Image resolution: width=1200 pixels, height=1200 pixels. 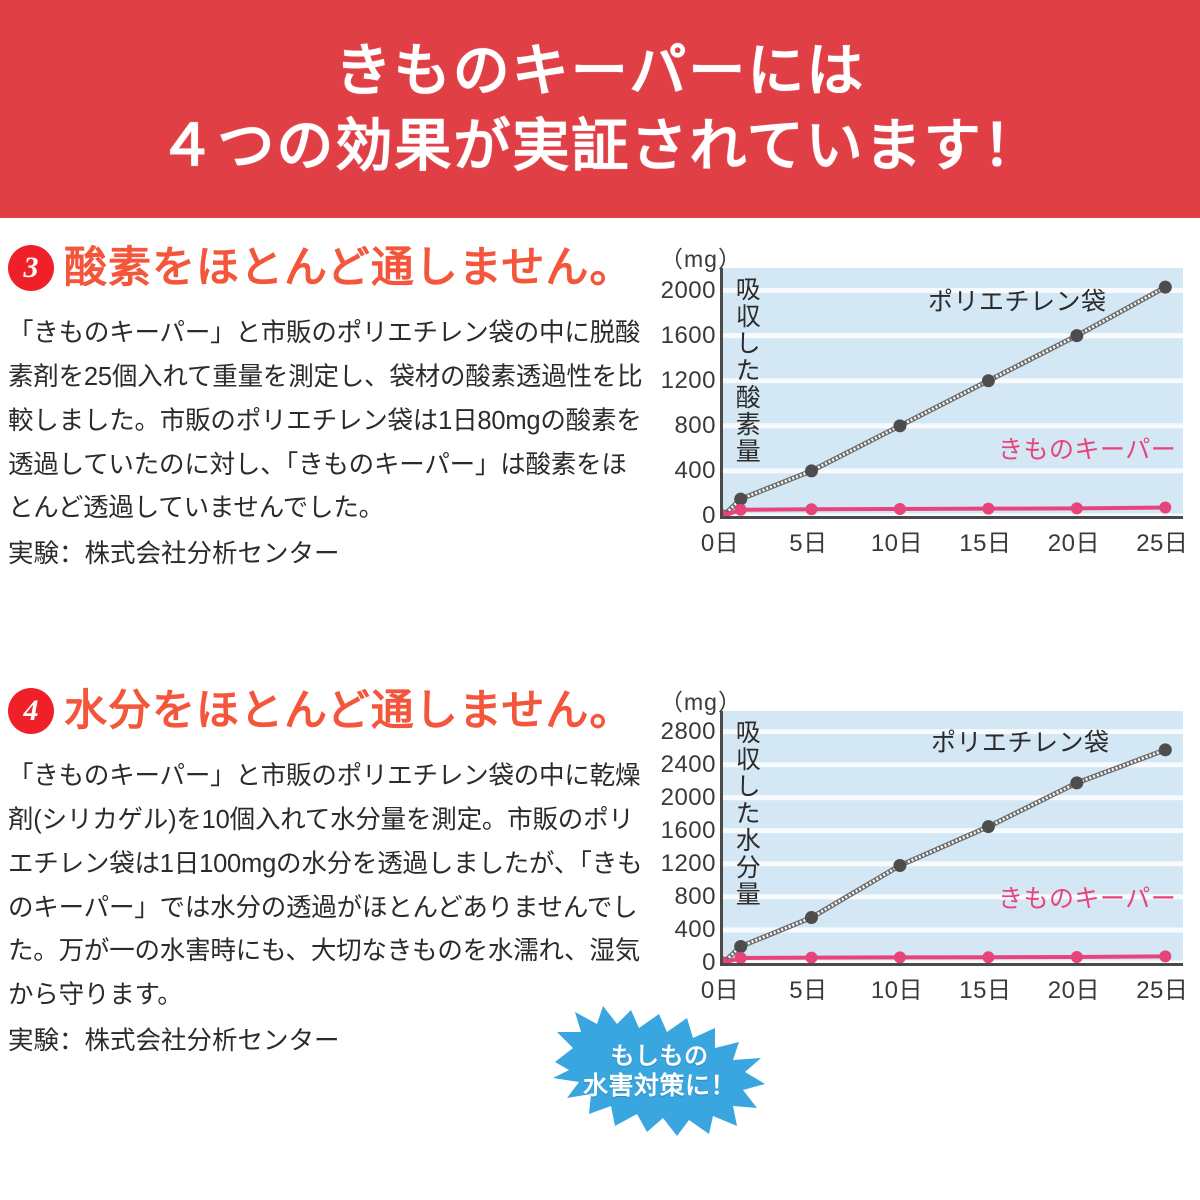 What do you see at coordinates (1020, 743) in the screenshot?
I see `moisture-chart-label-polyethylene: ポリエチレン袋` at bounding box center [1020, 743].